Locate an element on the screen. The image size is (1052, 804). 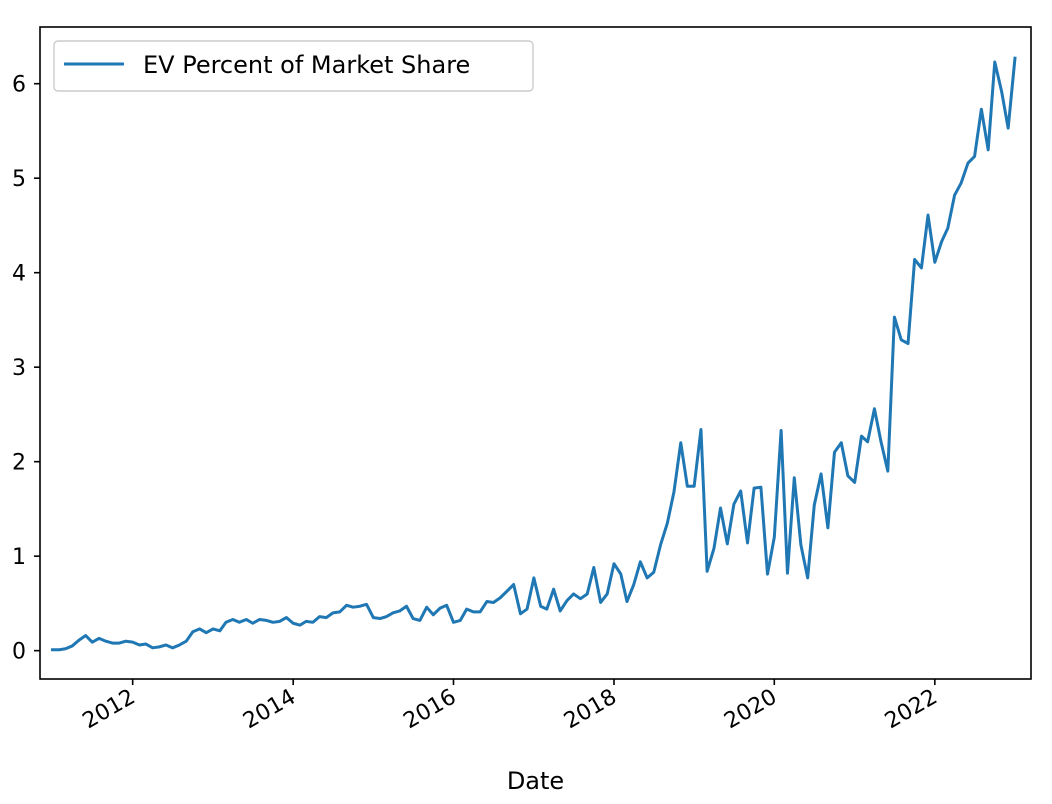
y-tick-label: 2 is located at coordinates (19, 463).